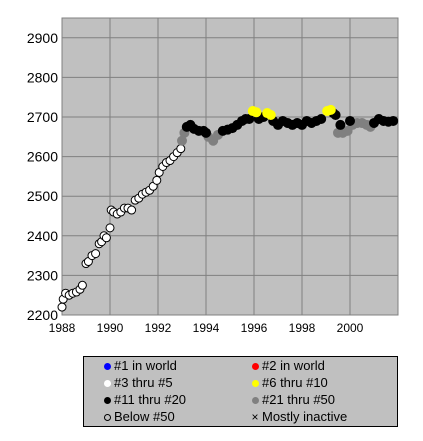 This screenshot has width=423, height=441. What do you see at coordinates (138, 417) in the screenshot?
I see `legend-item-below-50: Below #50` at bounding box center [138, 417].